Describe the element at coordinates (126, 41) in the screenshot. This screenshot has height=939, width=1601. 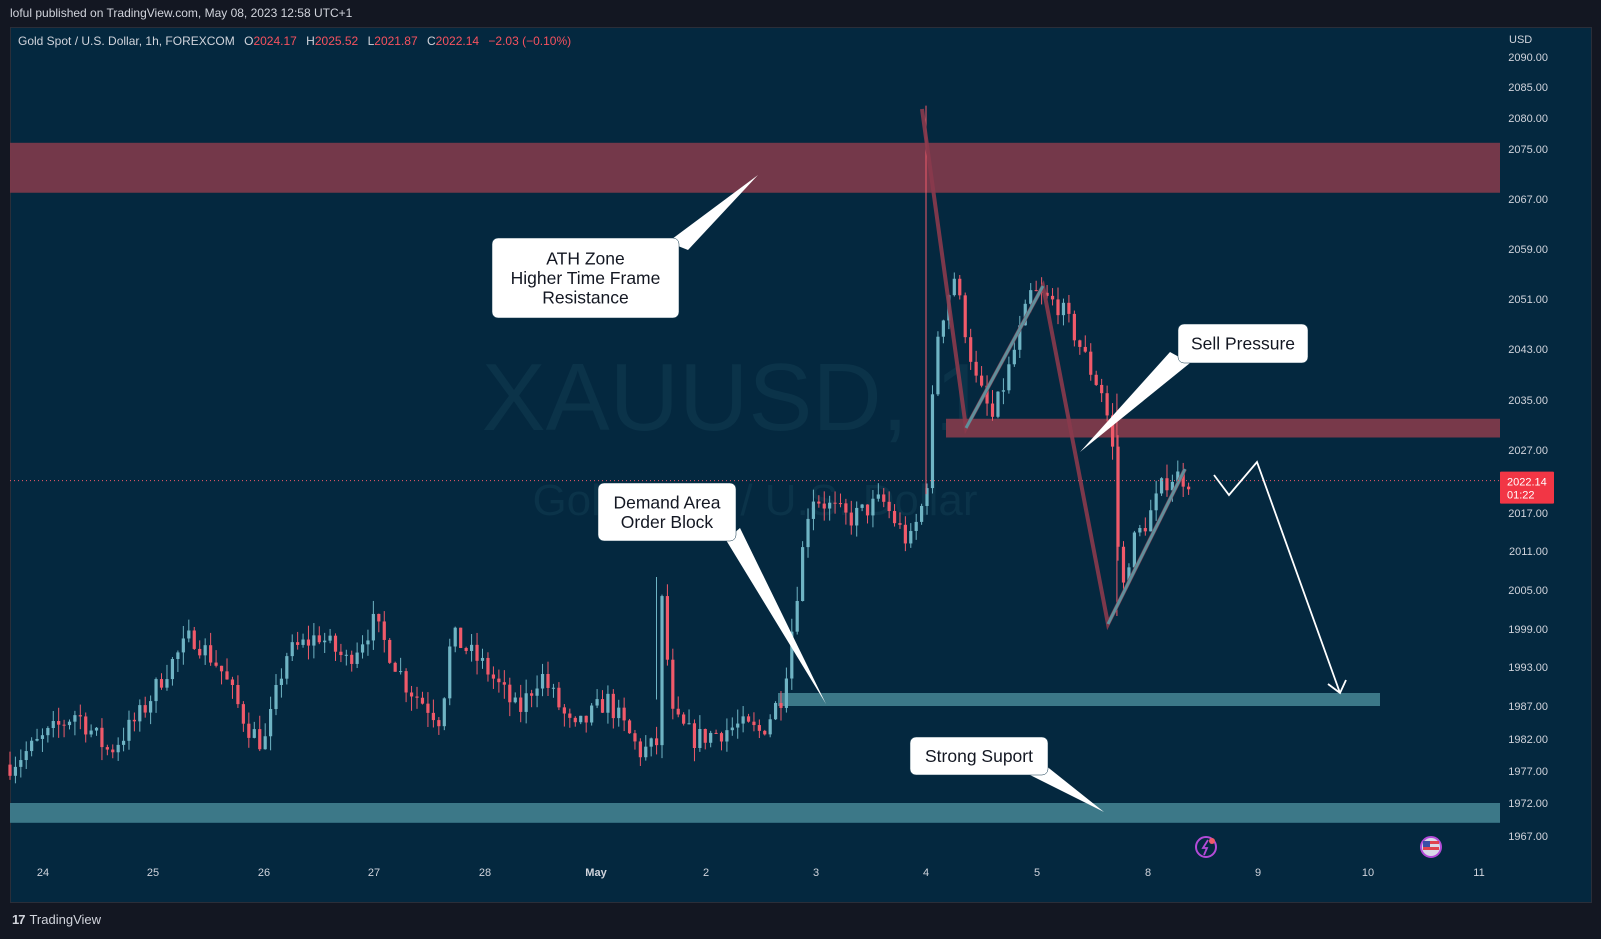
I see `symbol-name: Gold Spot / U.S. Dollar, 1h, FOREXCOM` at that location.